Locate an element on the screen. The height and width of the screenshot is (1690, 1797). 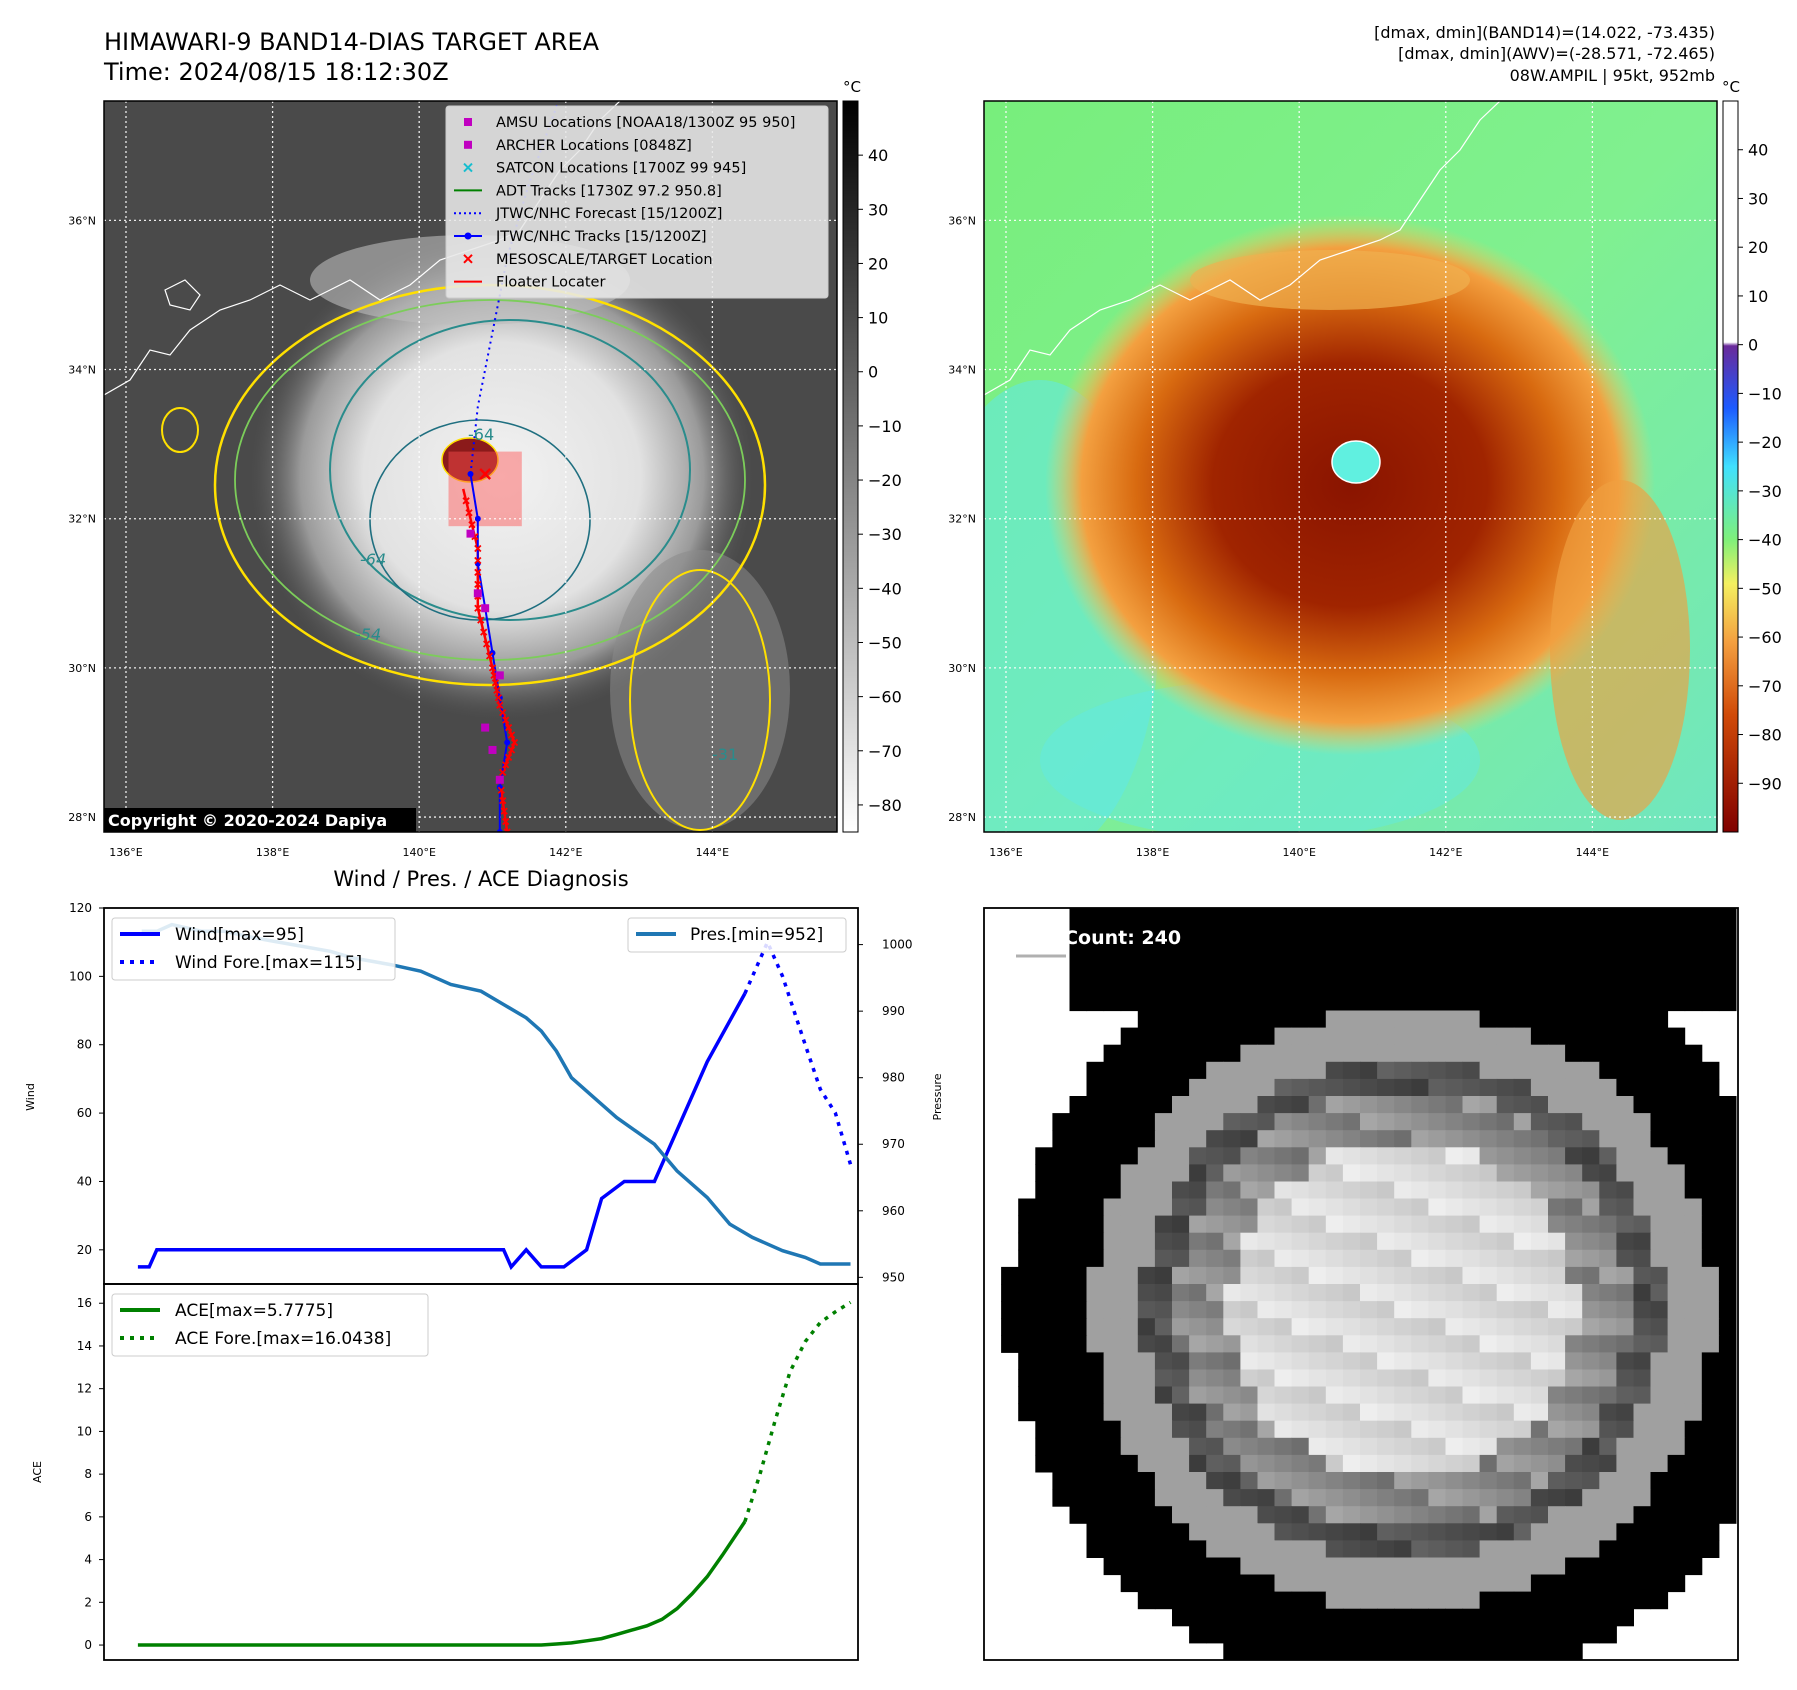
jtwc-track-point is located at coordinates (470, 473).